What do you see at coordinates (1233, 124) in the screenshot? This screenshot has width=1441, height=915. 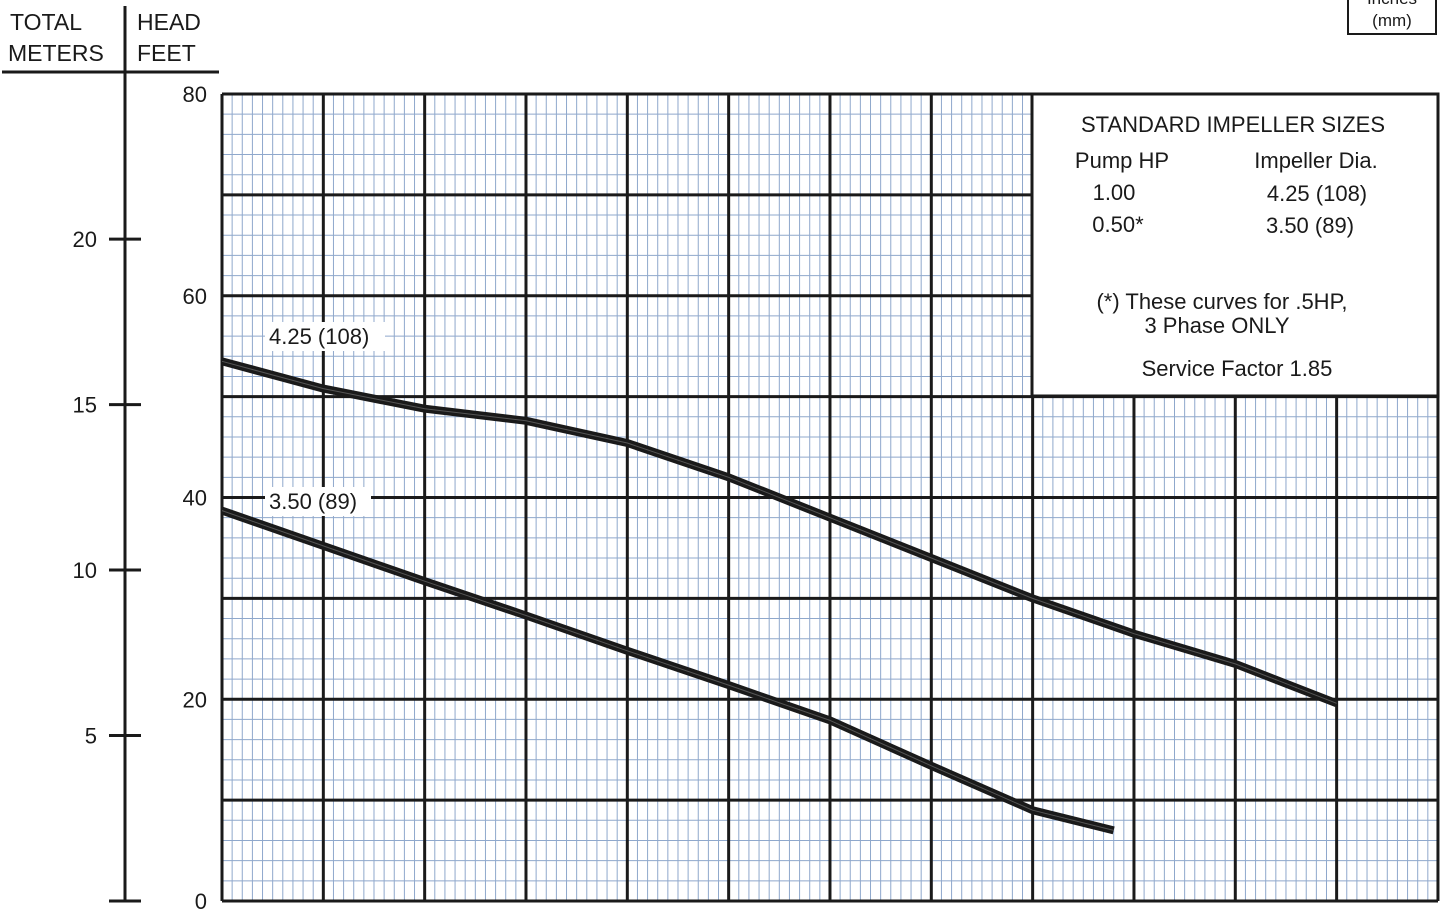 I see `legend-title: STANDARD IMPELLER SIZES` at bounding box center [1233, 124].